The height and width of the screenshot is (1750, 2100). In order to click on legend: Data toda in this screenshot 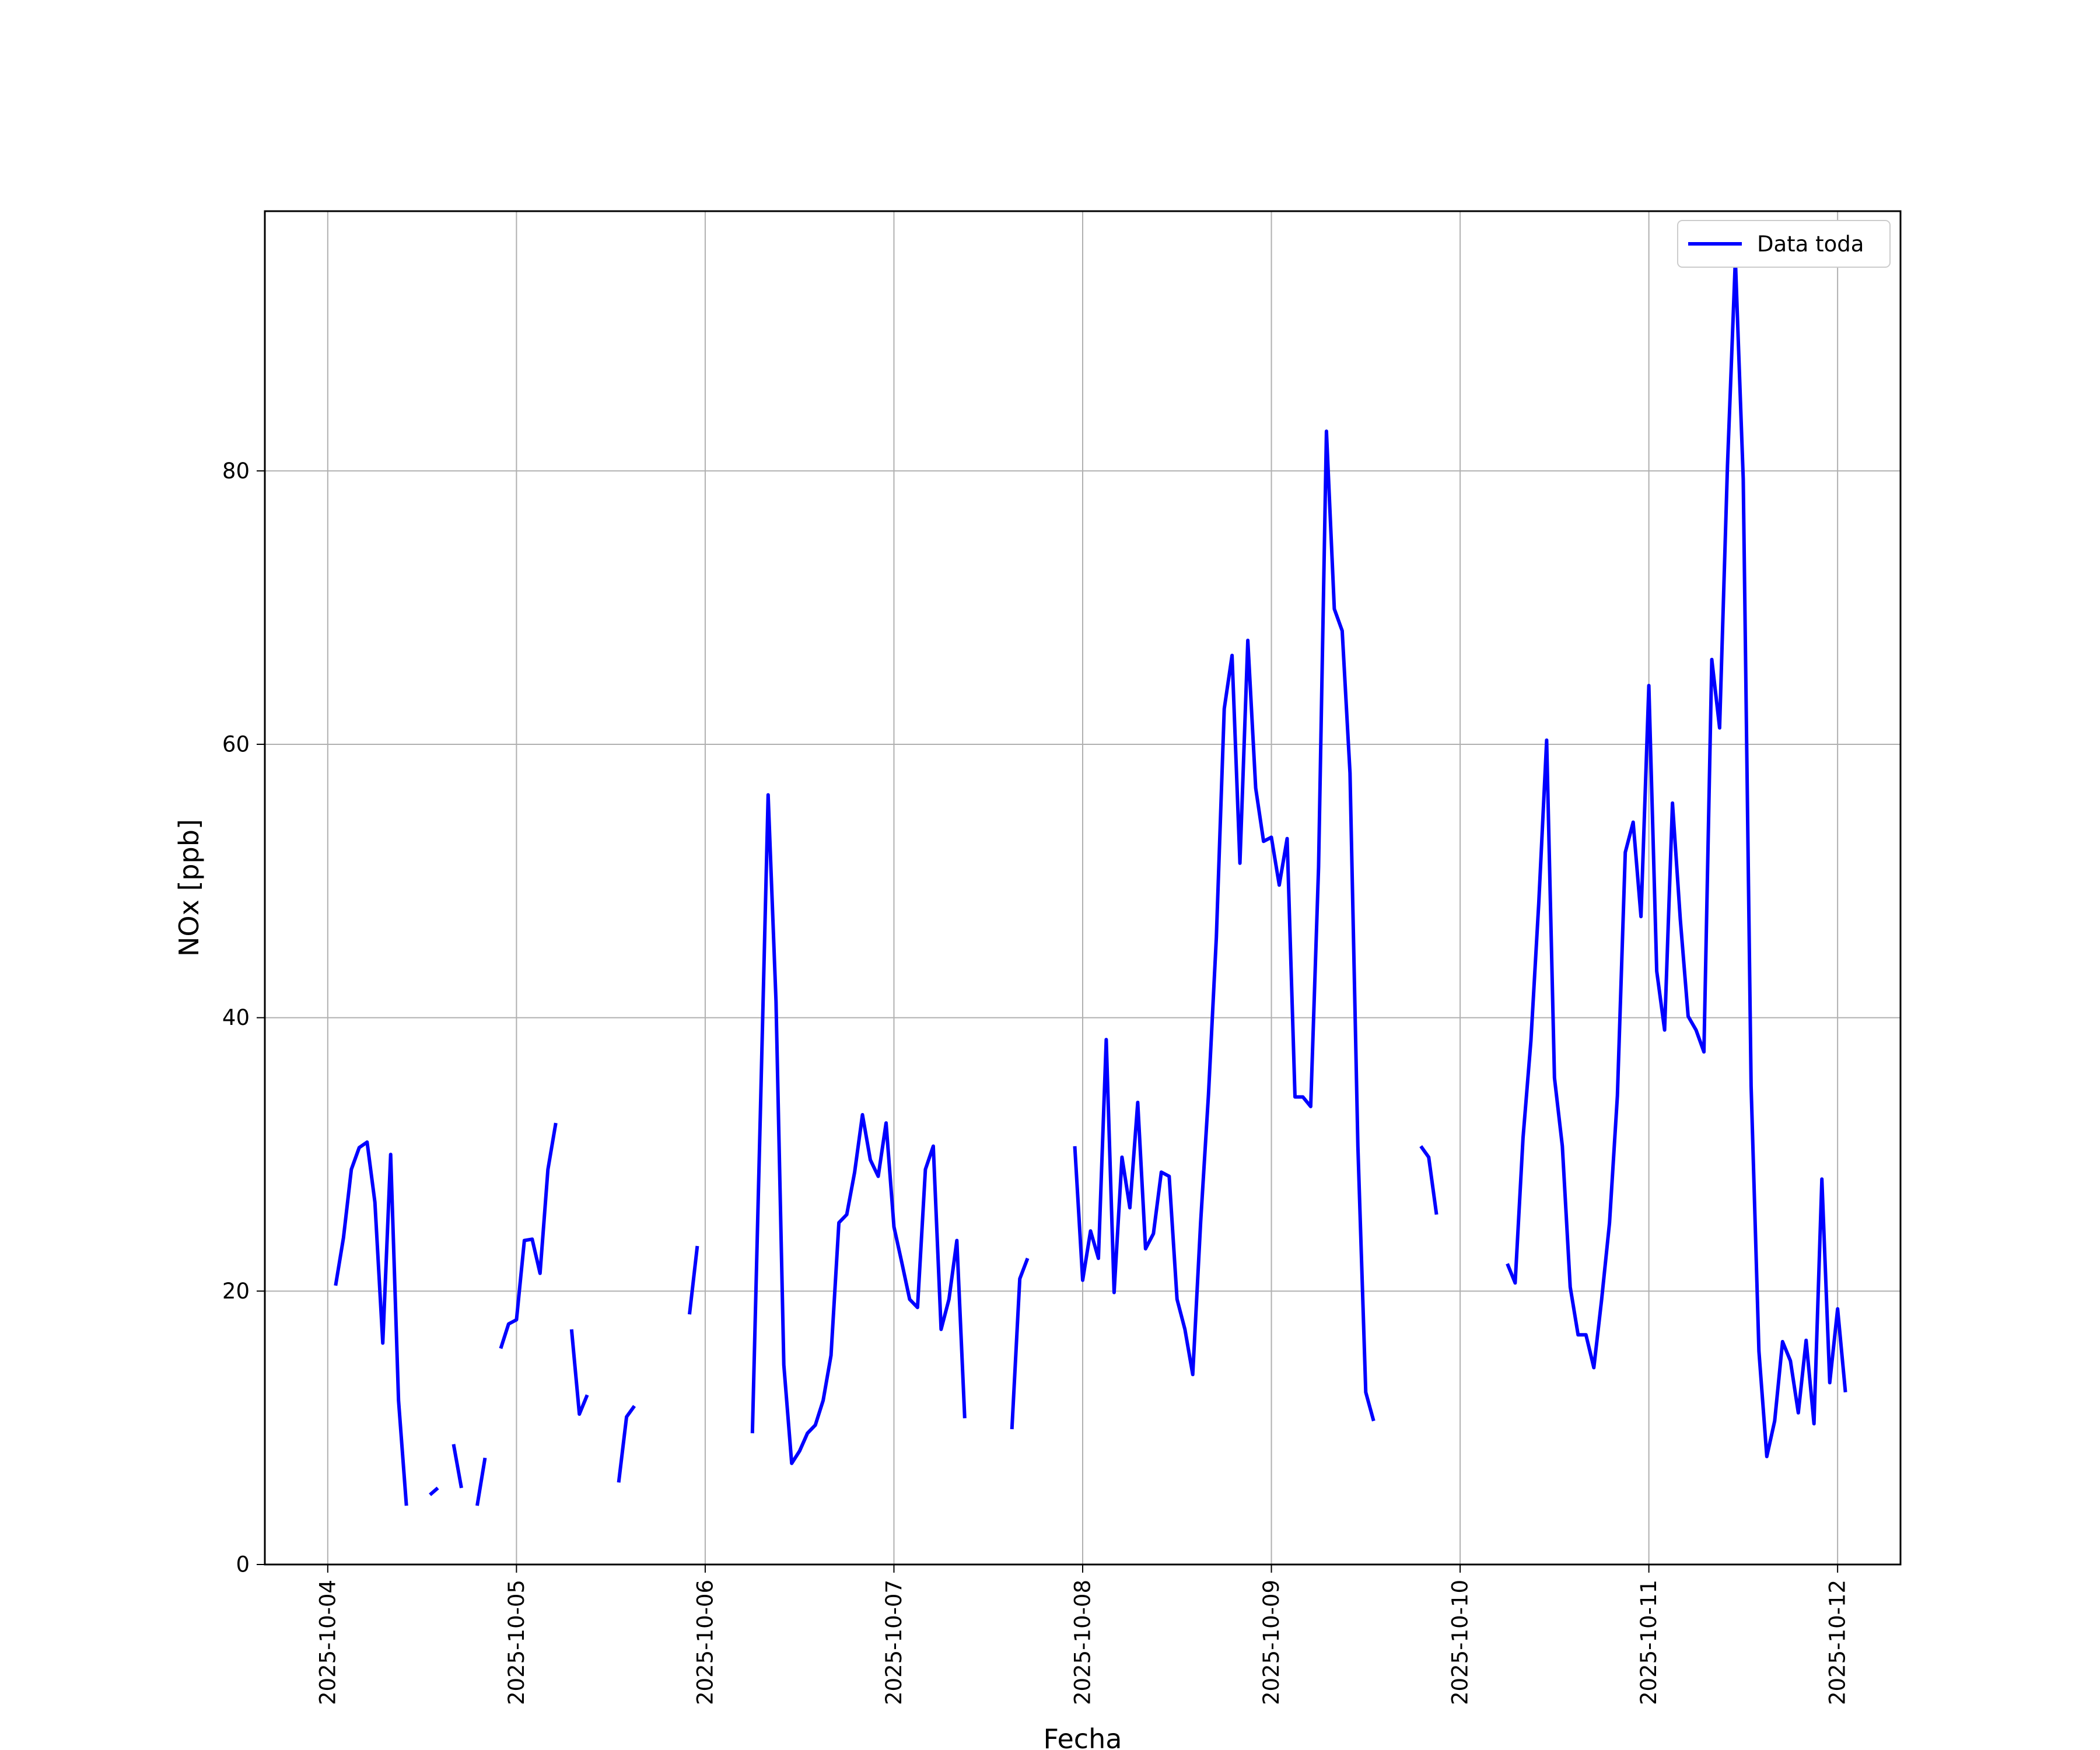, I will do `click(1784, 244)`.